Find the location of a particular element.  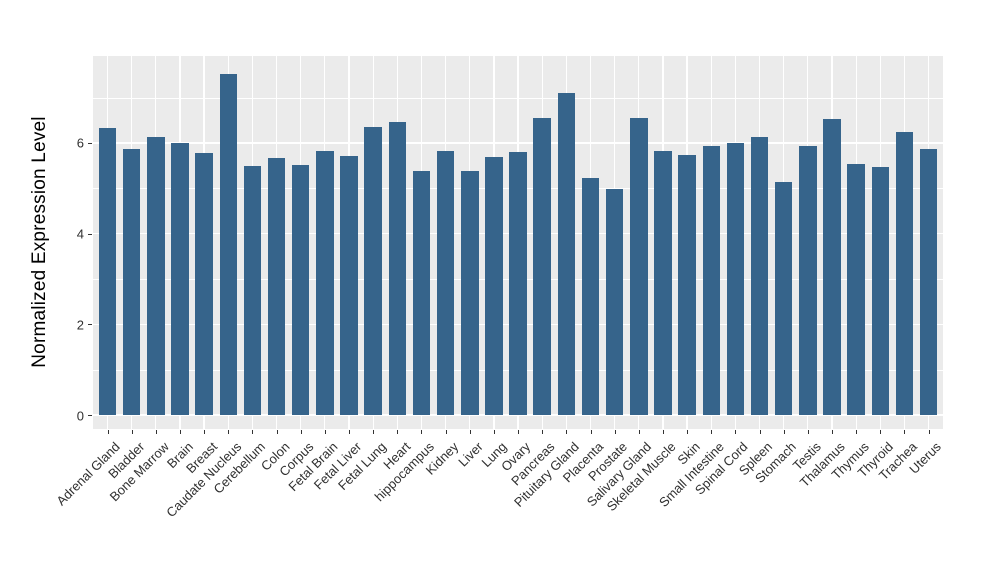

bar-testis is located at coordinates (808, 280).